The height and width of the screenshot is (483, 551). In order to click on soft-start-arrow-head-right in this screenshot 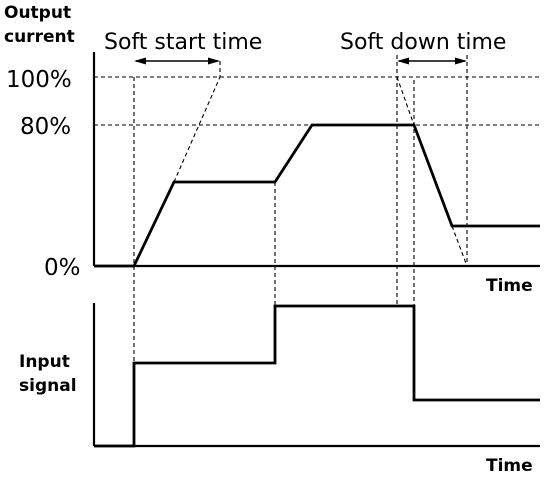, I will do `click(214, 61)`.